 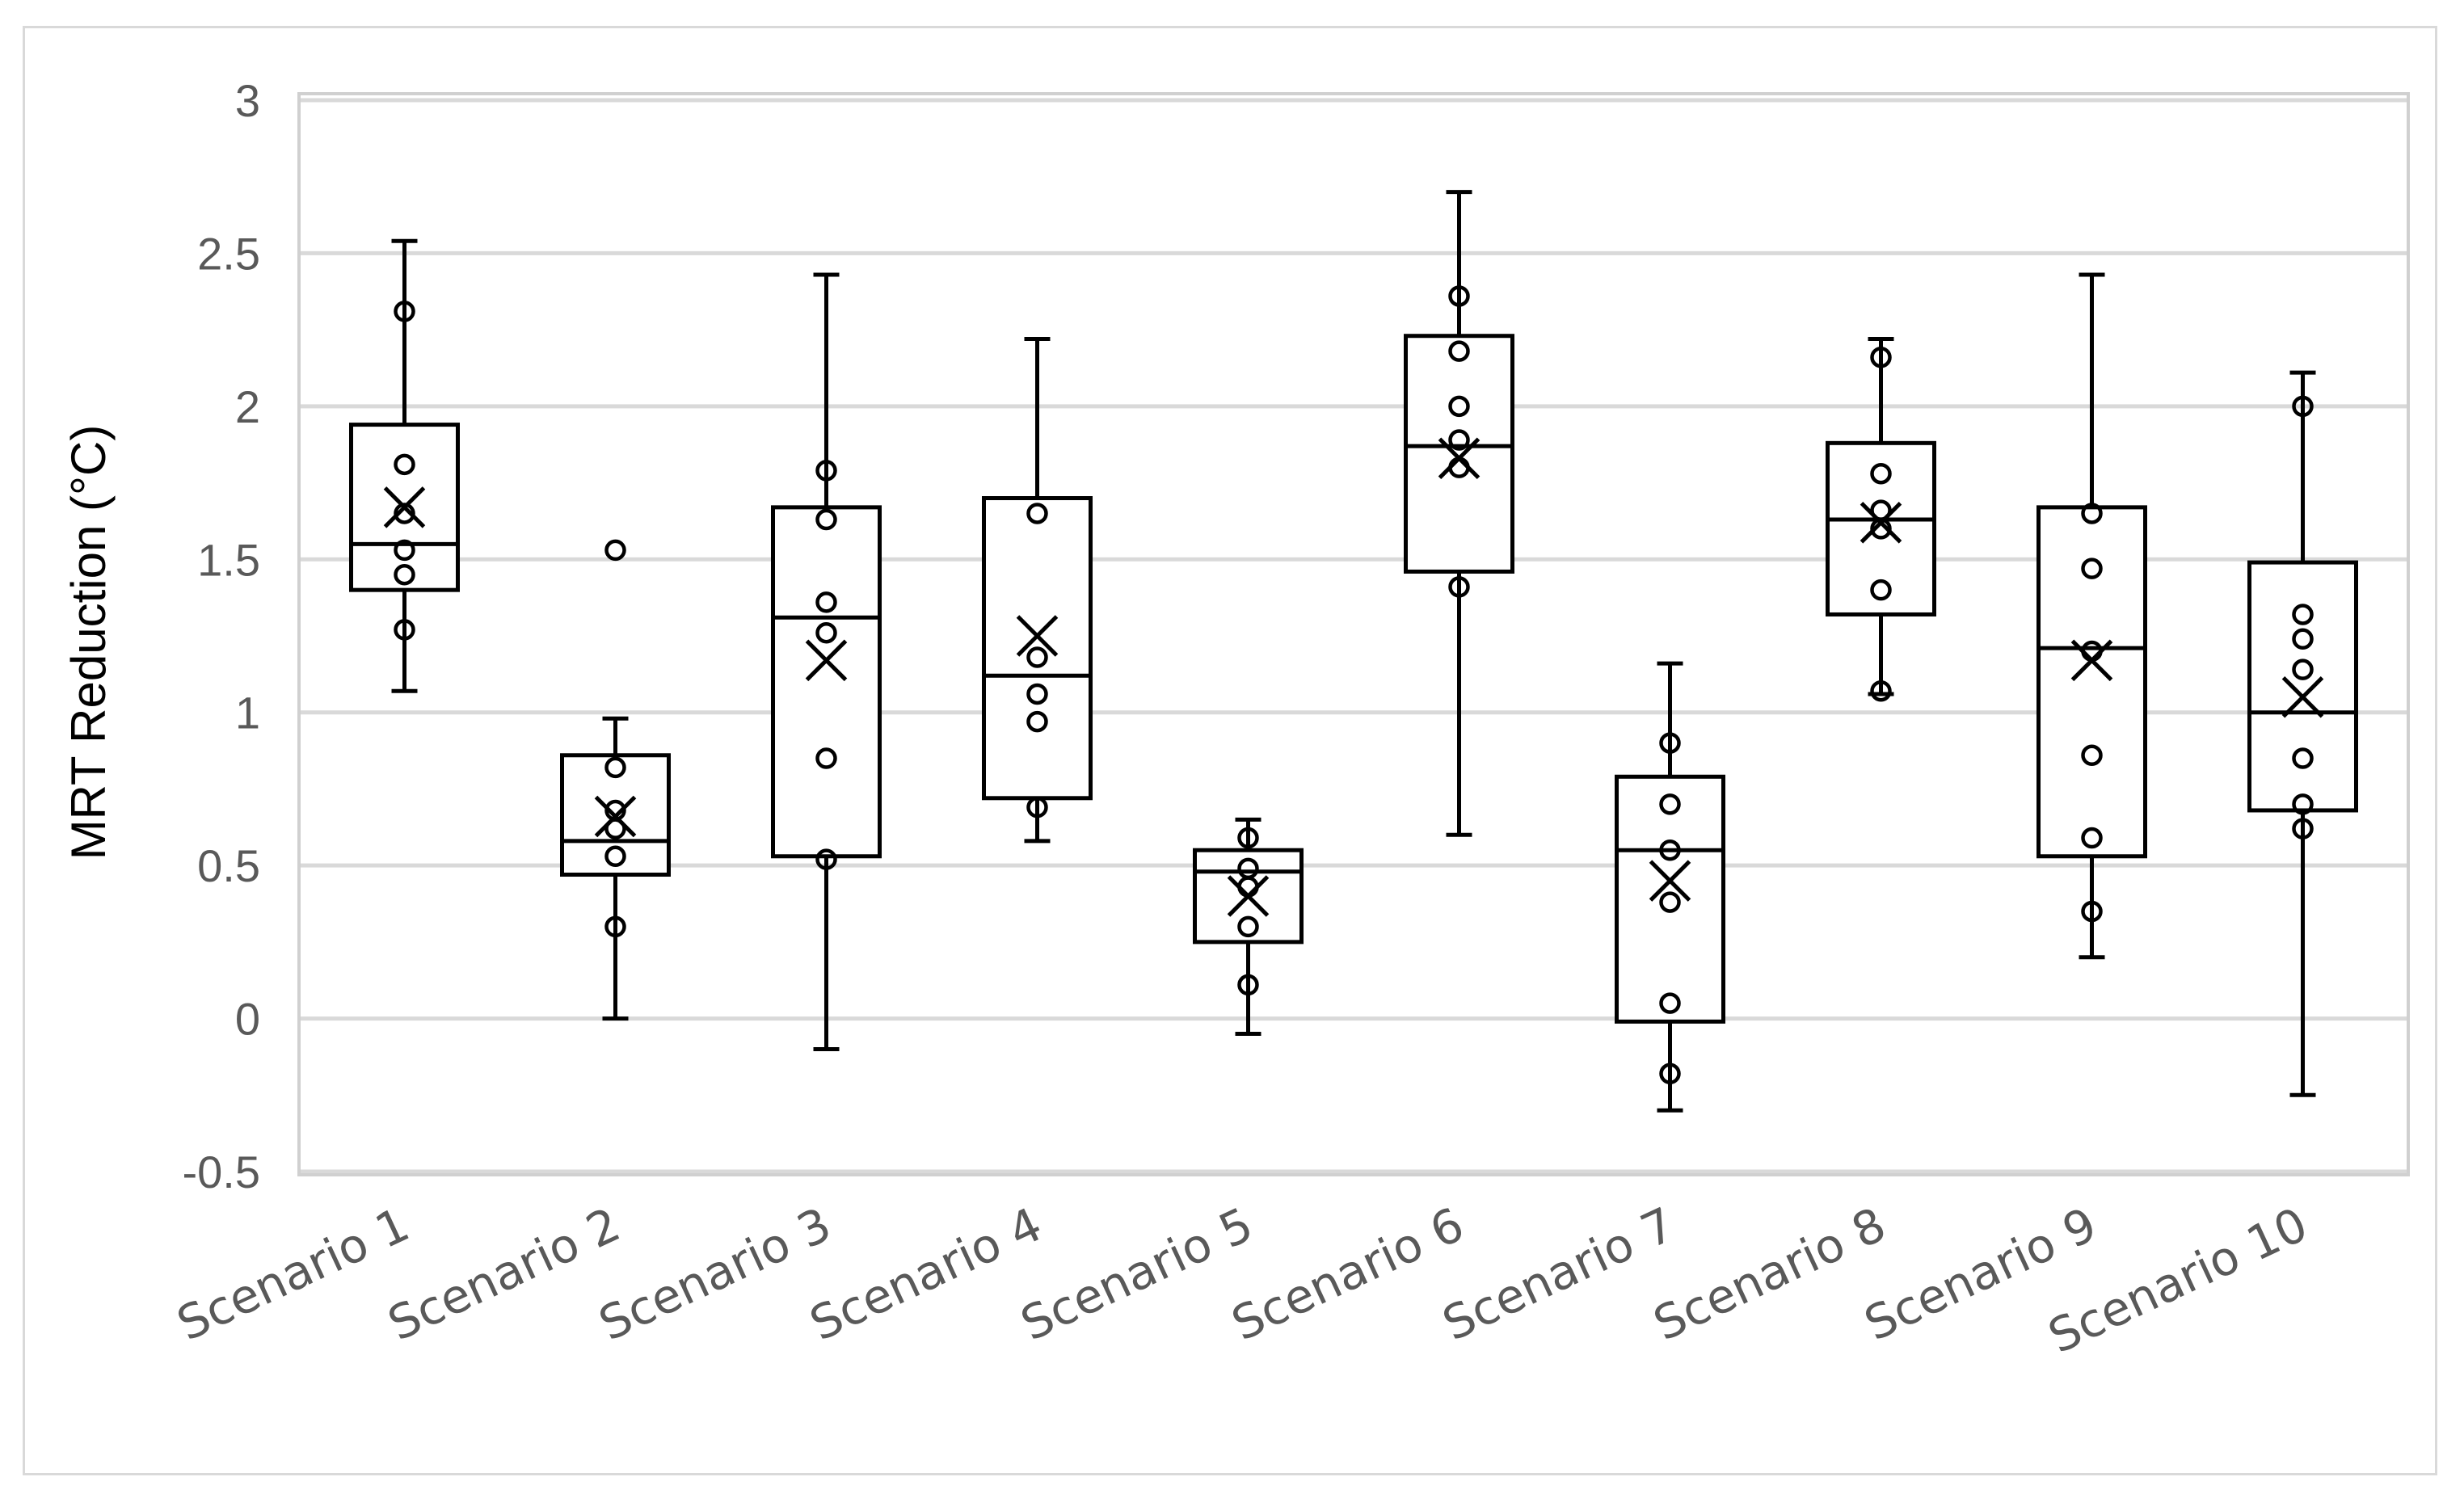 I want to click on y-tick-label: 1, so click(x=247, y=713).